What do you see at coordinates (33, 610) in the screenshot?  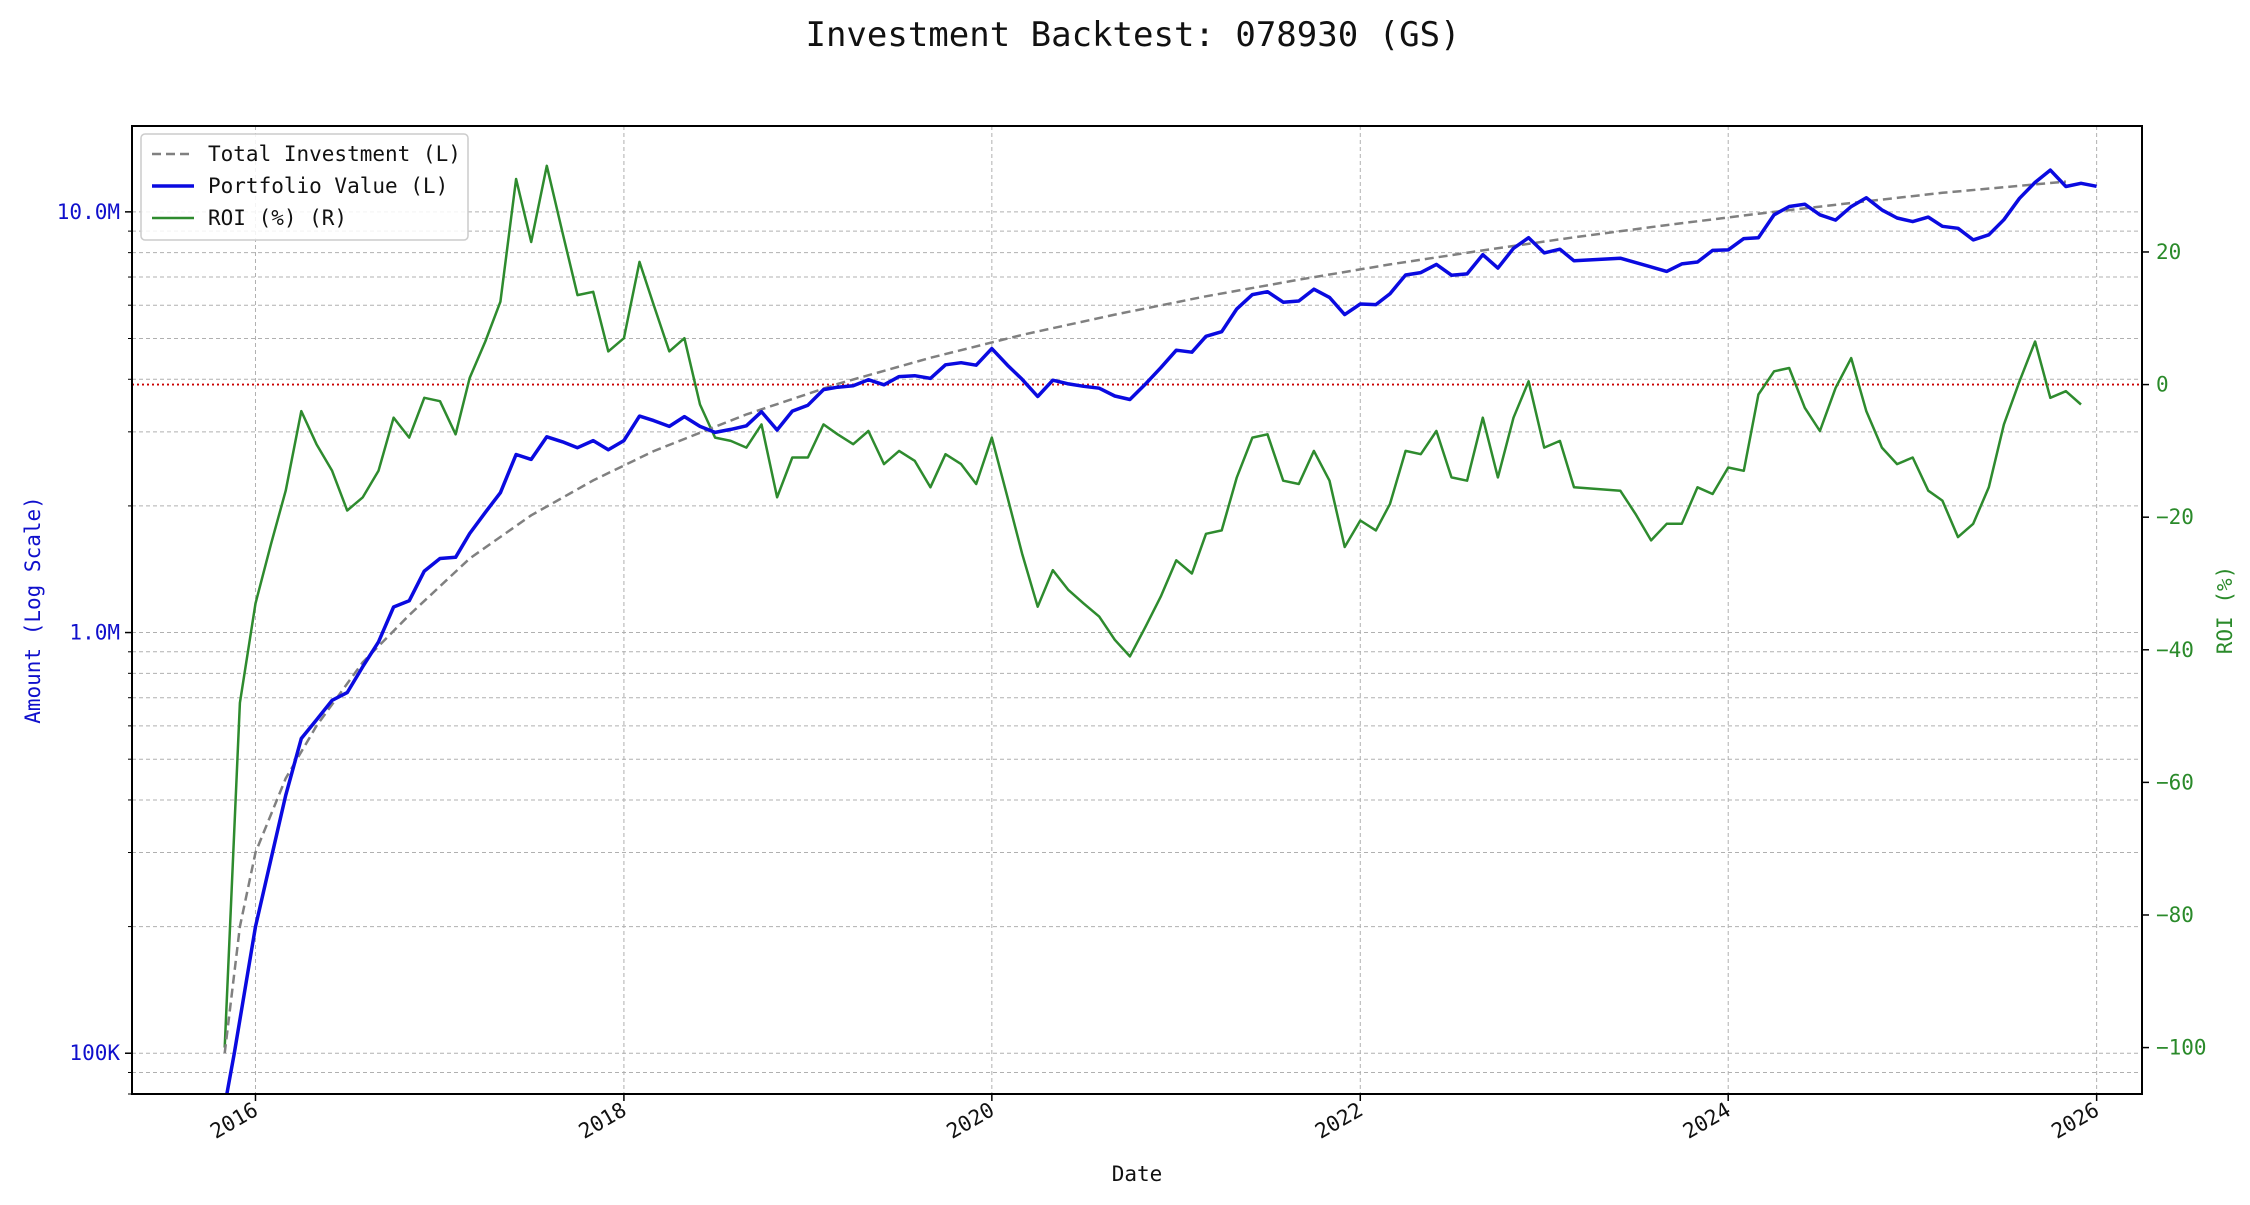 I see `y-axis-left-label: Amount (Log Scale)` at bounding box center [33, 610].